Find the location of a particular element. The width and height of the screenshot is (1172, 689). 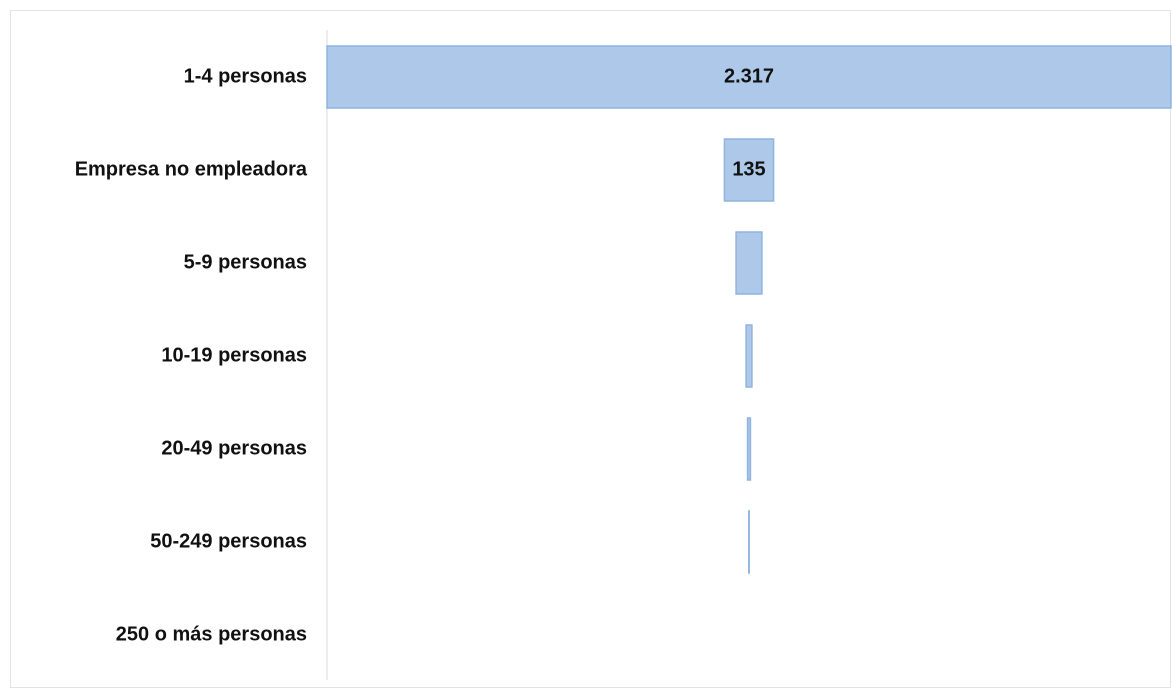

category-label: 250 o más personas is located at coordinates (211, 634).